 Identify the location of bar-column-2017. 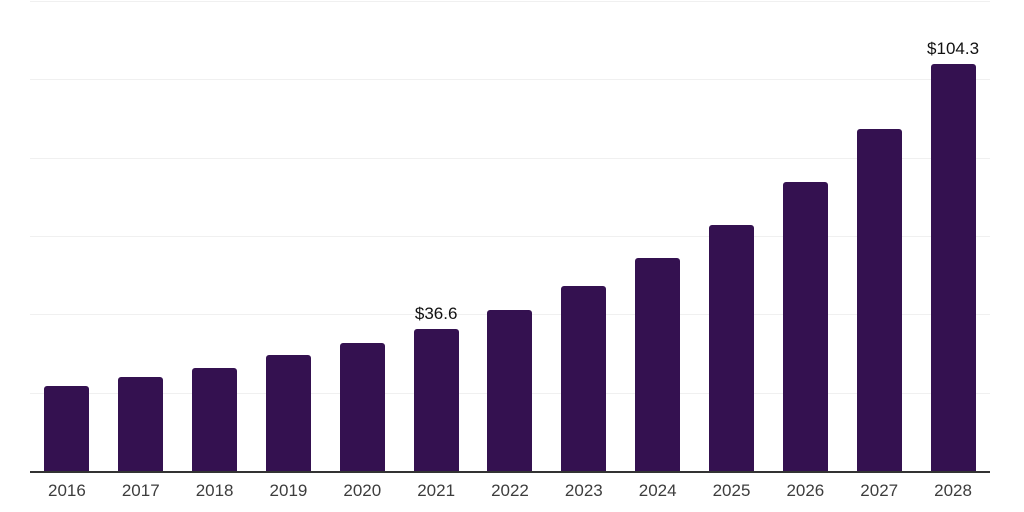
(141, 237).